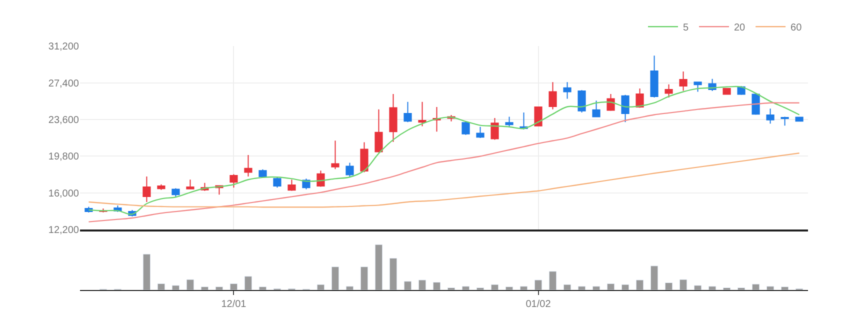 The width and height of the screenshot is (862, 324). I want to click on y-tick-label: 23,600, so click(64, 120).